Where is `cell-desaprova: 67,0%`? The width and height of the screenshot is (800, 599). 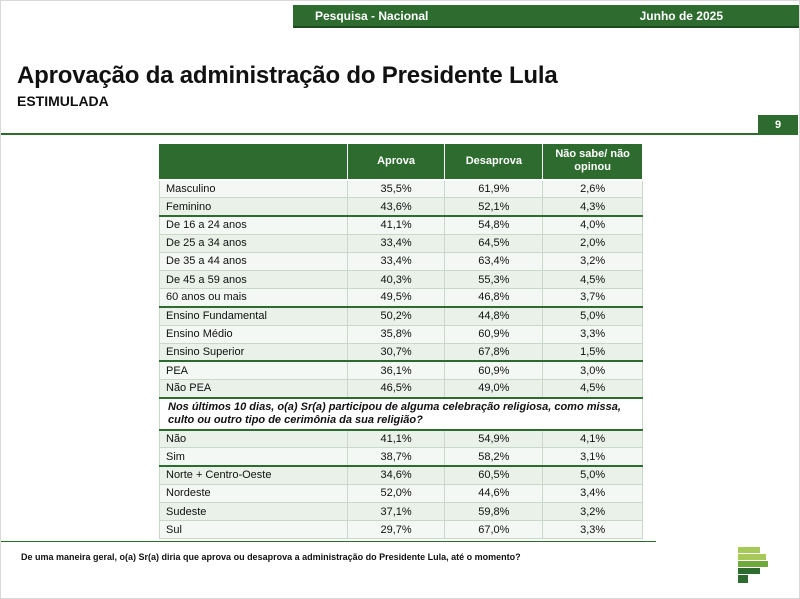 cell-desaprova: 67,0% is located at coordinates (494, 530).